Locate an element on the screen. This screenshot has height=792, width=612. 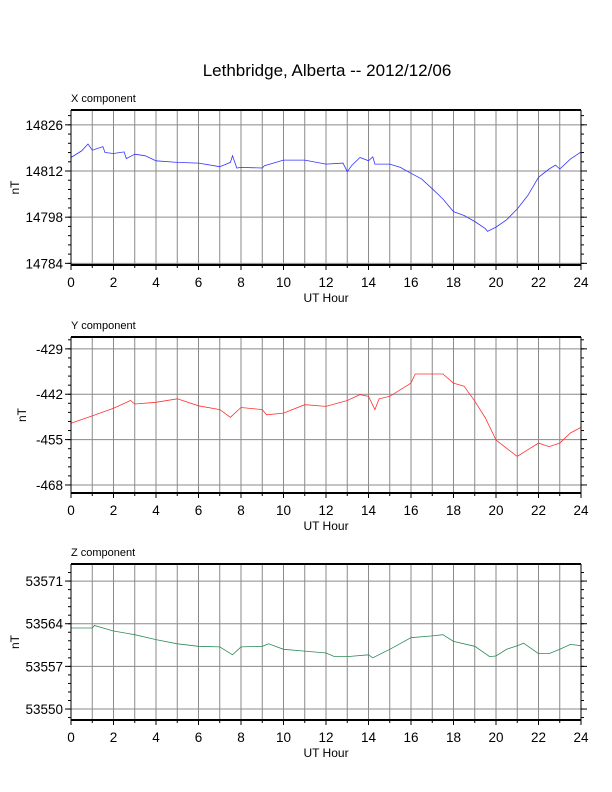
chart-title: Lethbridge, Alberta -- 2012/12/06 is located at coordinates (327, 70).